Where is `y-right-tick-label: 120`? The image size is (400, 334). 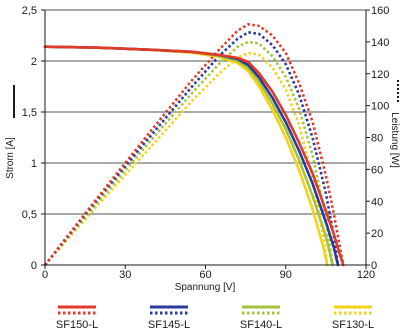 y-right-tick-label: 120 is located at coordinates (380, 75).